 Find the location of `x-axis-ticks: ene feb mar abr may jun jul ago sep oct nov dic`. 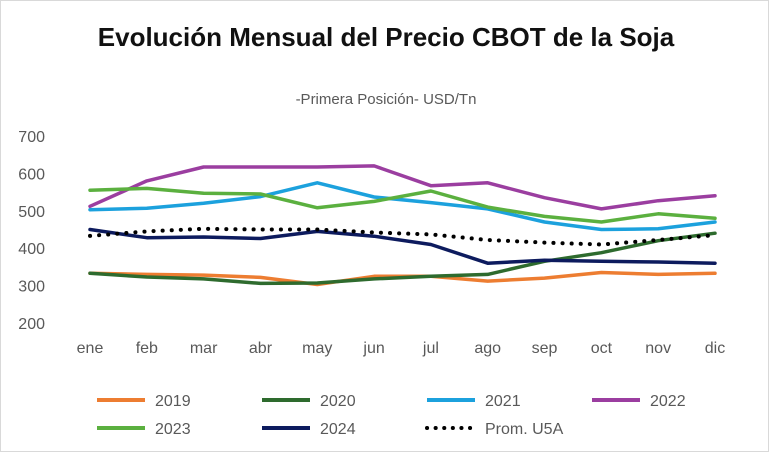

x-axis-ticks: ene feb mar abr may jun jul ago sep oct nov dic is located at coordinates (401, 348).